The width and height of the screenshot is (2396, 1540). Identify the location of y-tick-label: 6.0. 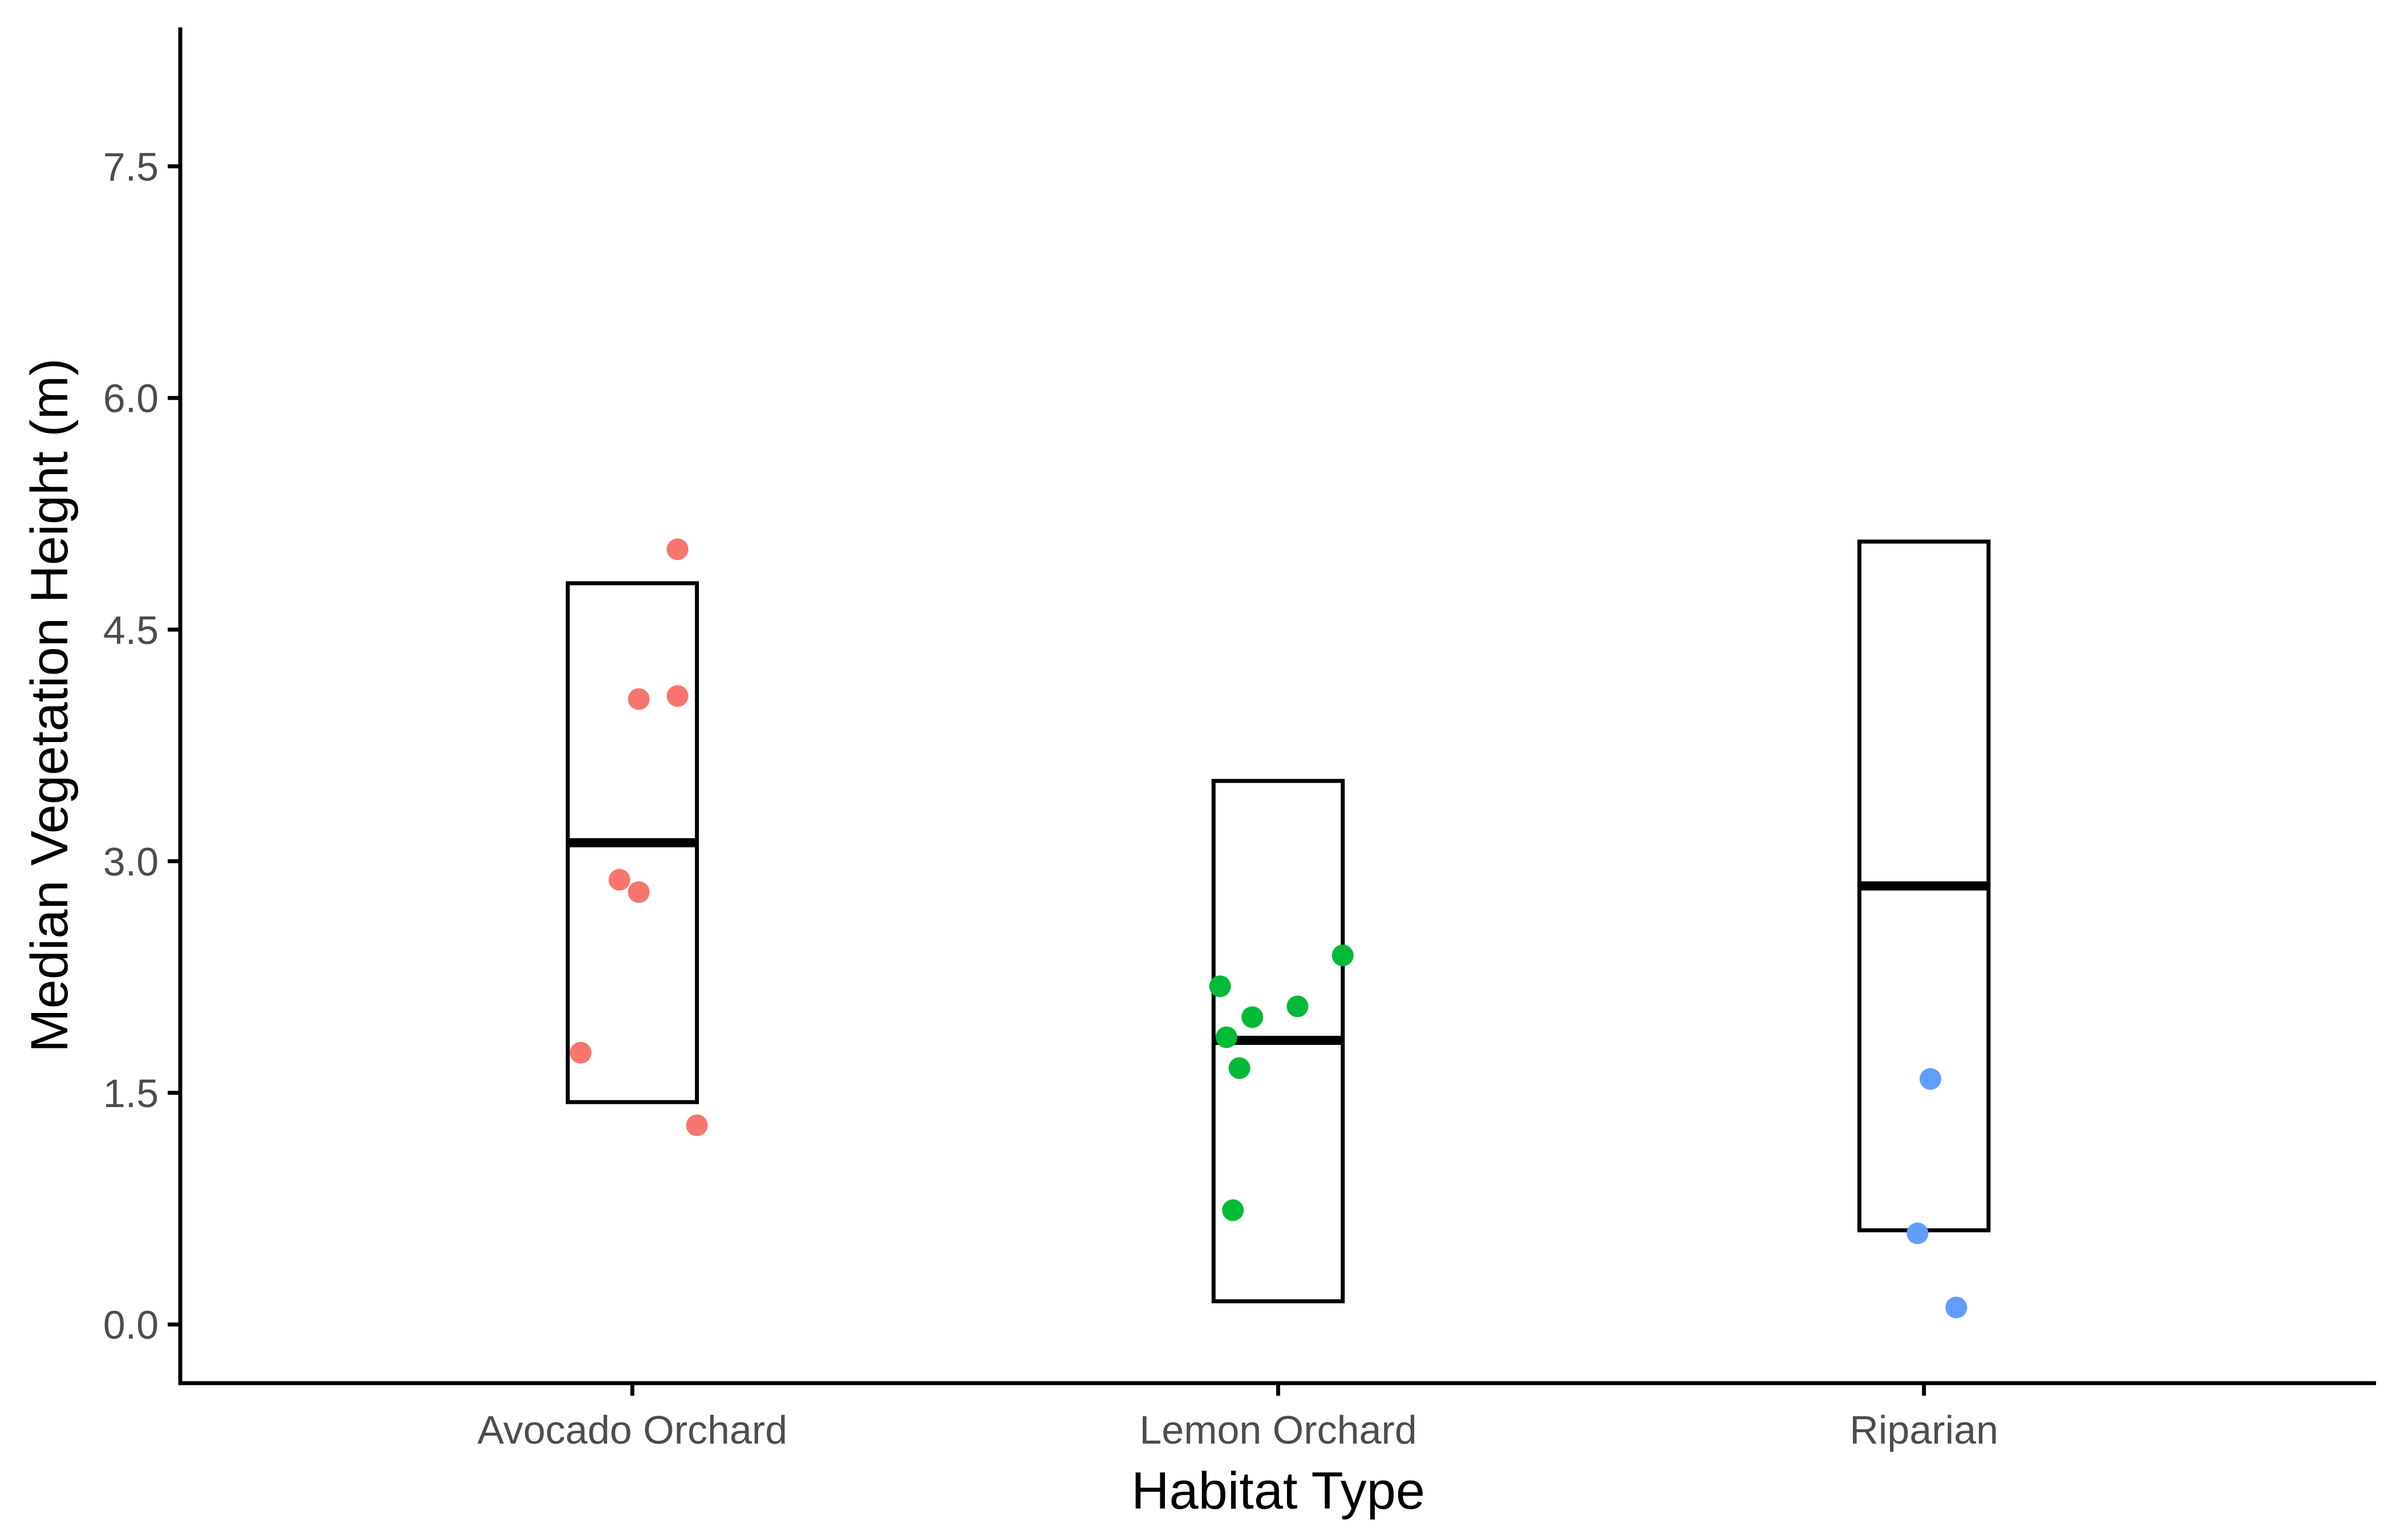
(131, 398).